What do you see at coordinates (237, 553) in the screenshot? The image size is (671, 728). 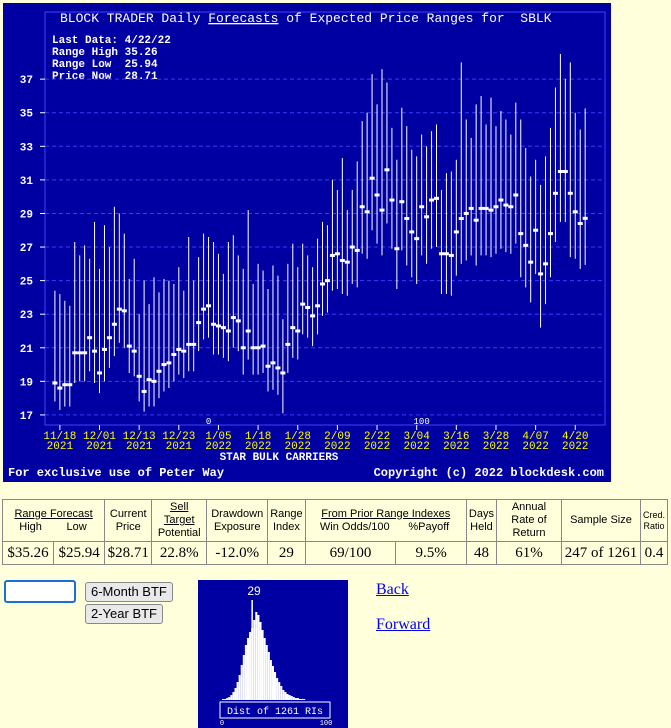 I see `data-cell: -12.0%` at bounding box center [237, 553].